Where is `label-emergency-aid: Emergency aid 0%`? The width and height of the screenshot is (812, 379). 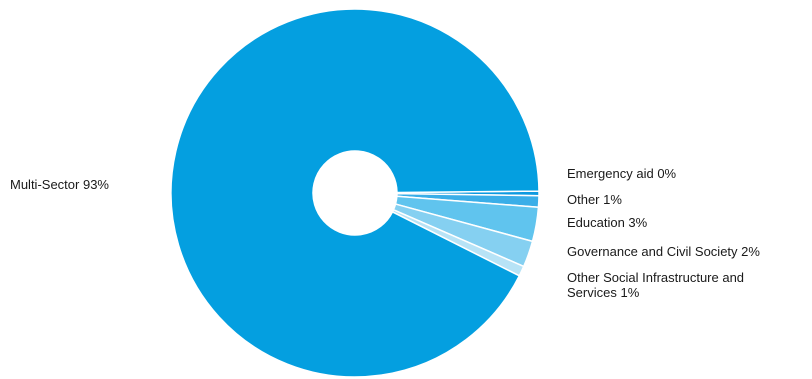
label-emergency-aid: Emergency aid 0% is located at coordinates (622, 173).